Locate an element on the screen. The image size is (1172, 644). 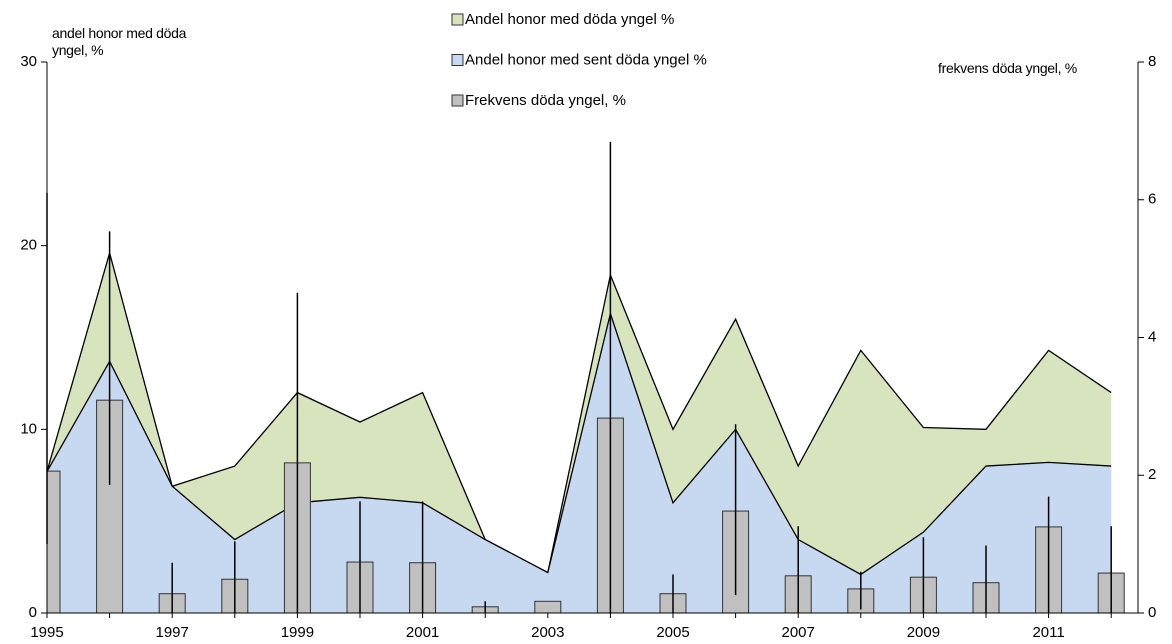
y-axis-title: andel honor med döda yngel, % is located at coordinates (119, 41).